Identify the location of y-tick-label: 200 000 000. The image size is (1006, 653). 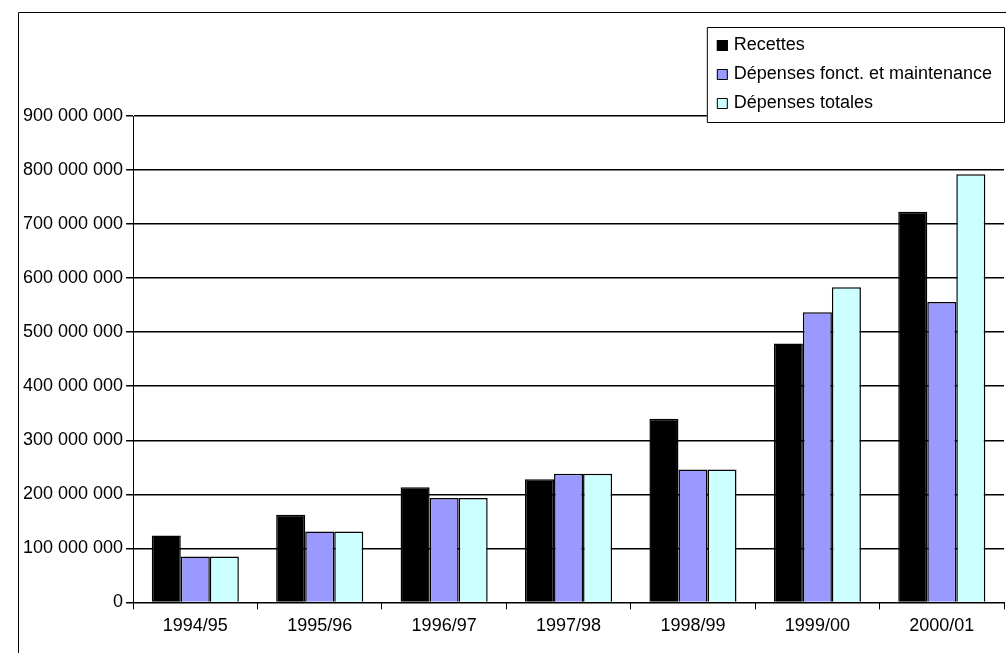
(73, 493).